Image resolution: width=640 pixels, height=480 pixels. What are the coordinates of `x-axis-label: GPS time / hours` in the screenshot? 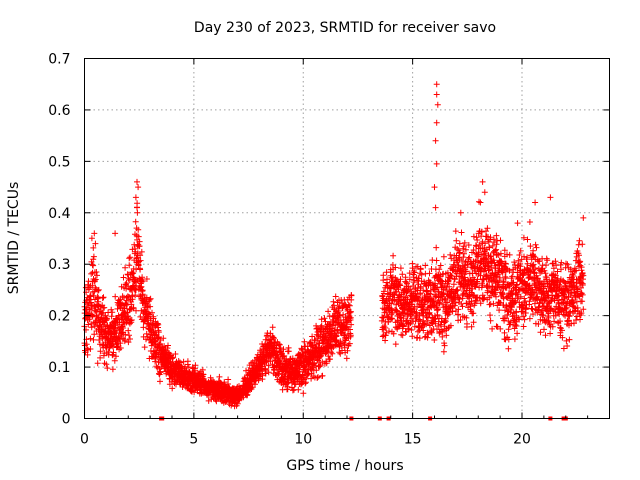 It's located at (344, 466).